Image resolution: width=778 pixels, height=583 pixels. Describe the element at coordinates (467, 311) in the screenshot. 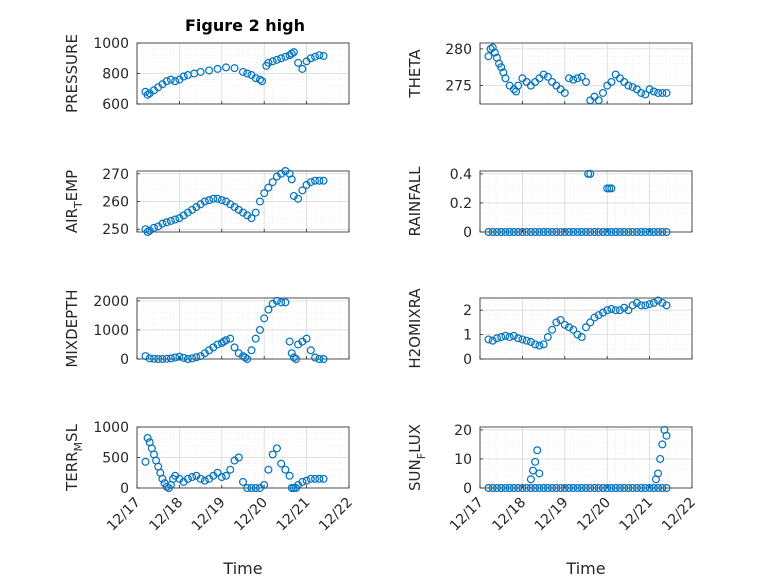

I see `y-tick-label: 2` at that location.